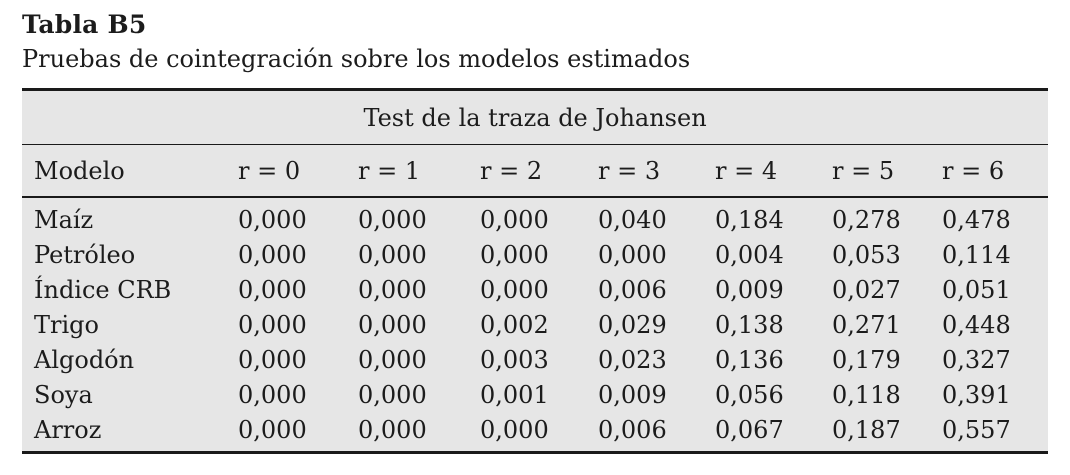 The height and width of the screenshot is (475, 1070). Describe the element at coordinates (656, 324) in the screenshot. I see `p-value-cell: 0,029` at that location.